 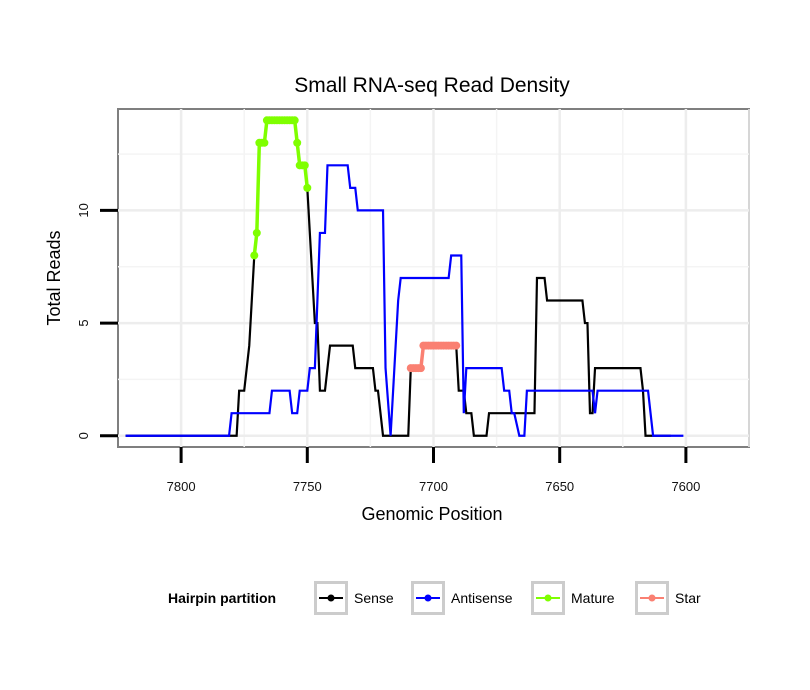 What do you see at coordinates (431, 514) in the screenshot?
I see `x-axis-title: Genomic Position` at bounding box center [431, 514].